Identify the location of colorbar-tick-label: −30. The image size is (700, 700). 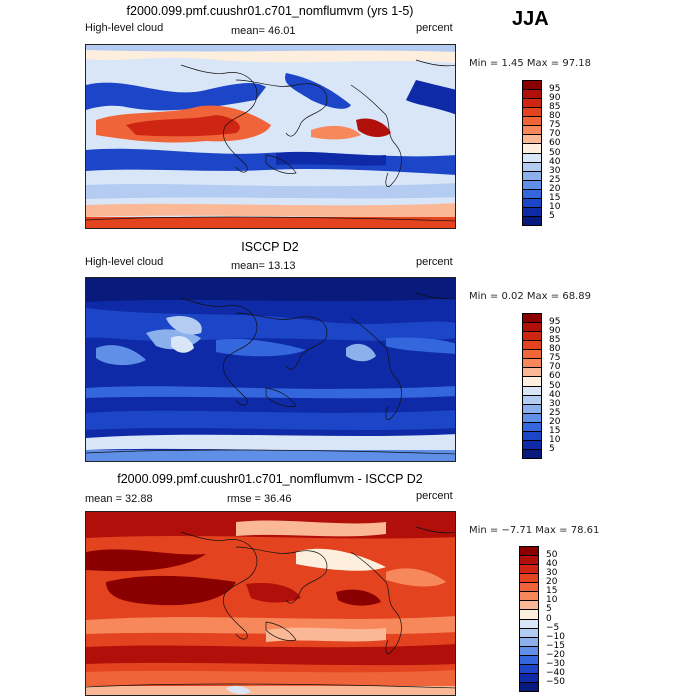
(555, 663).